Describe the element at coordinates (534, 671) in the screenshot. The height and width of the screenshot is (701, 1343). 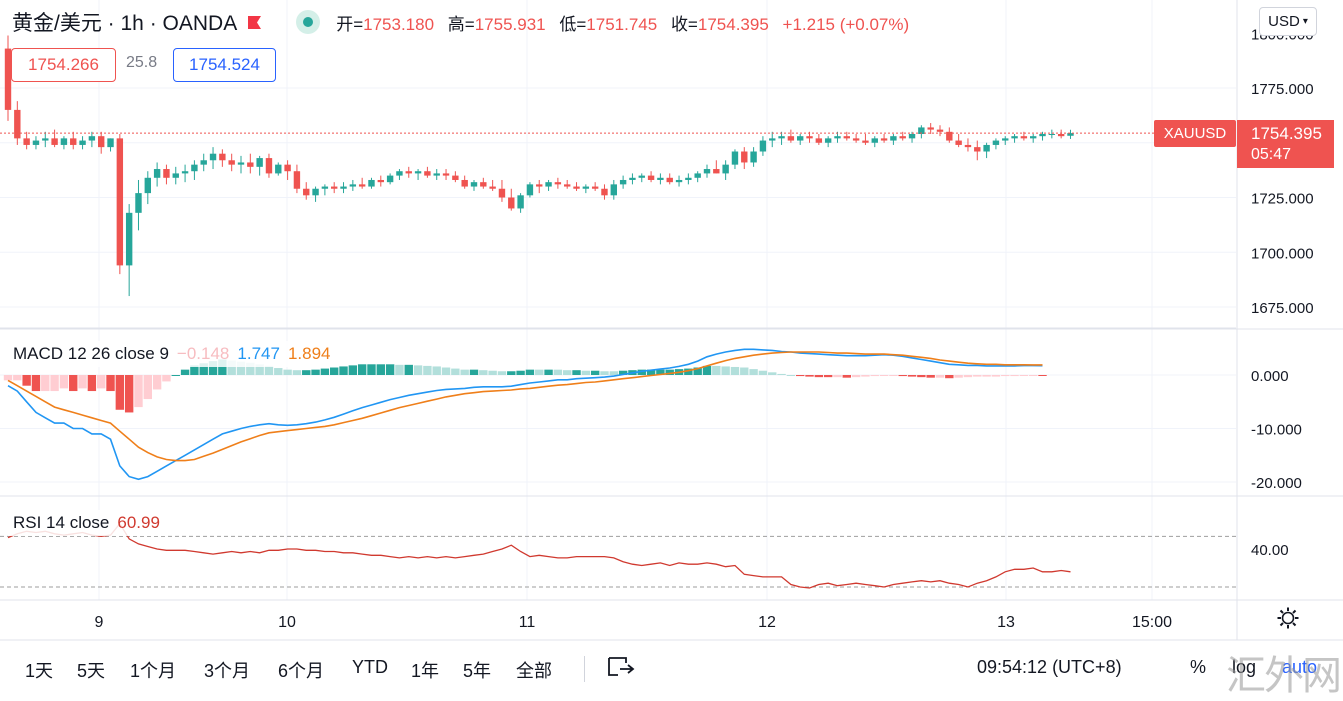
I see `range-all: 全部` at that location.